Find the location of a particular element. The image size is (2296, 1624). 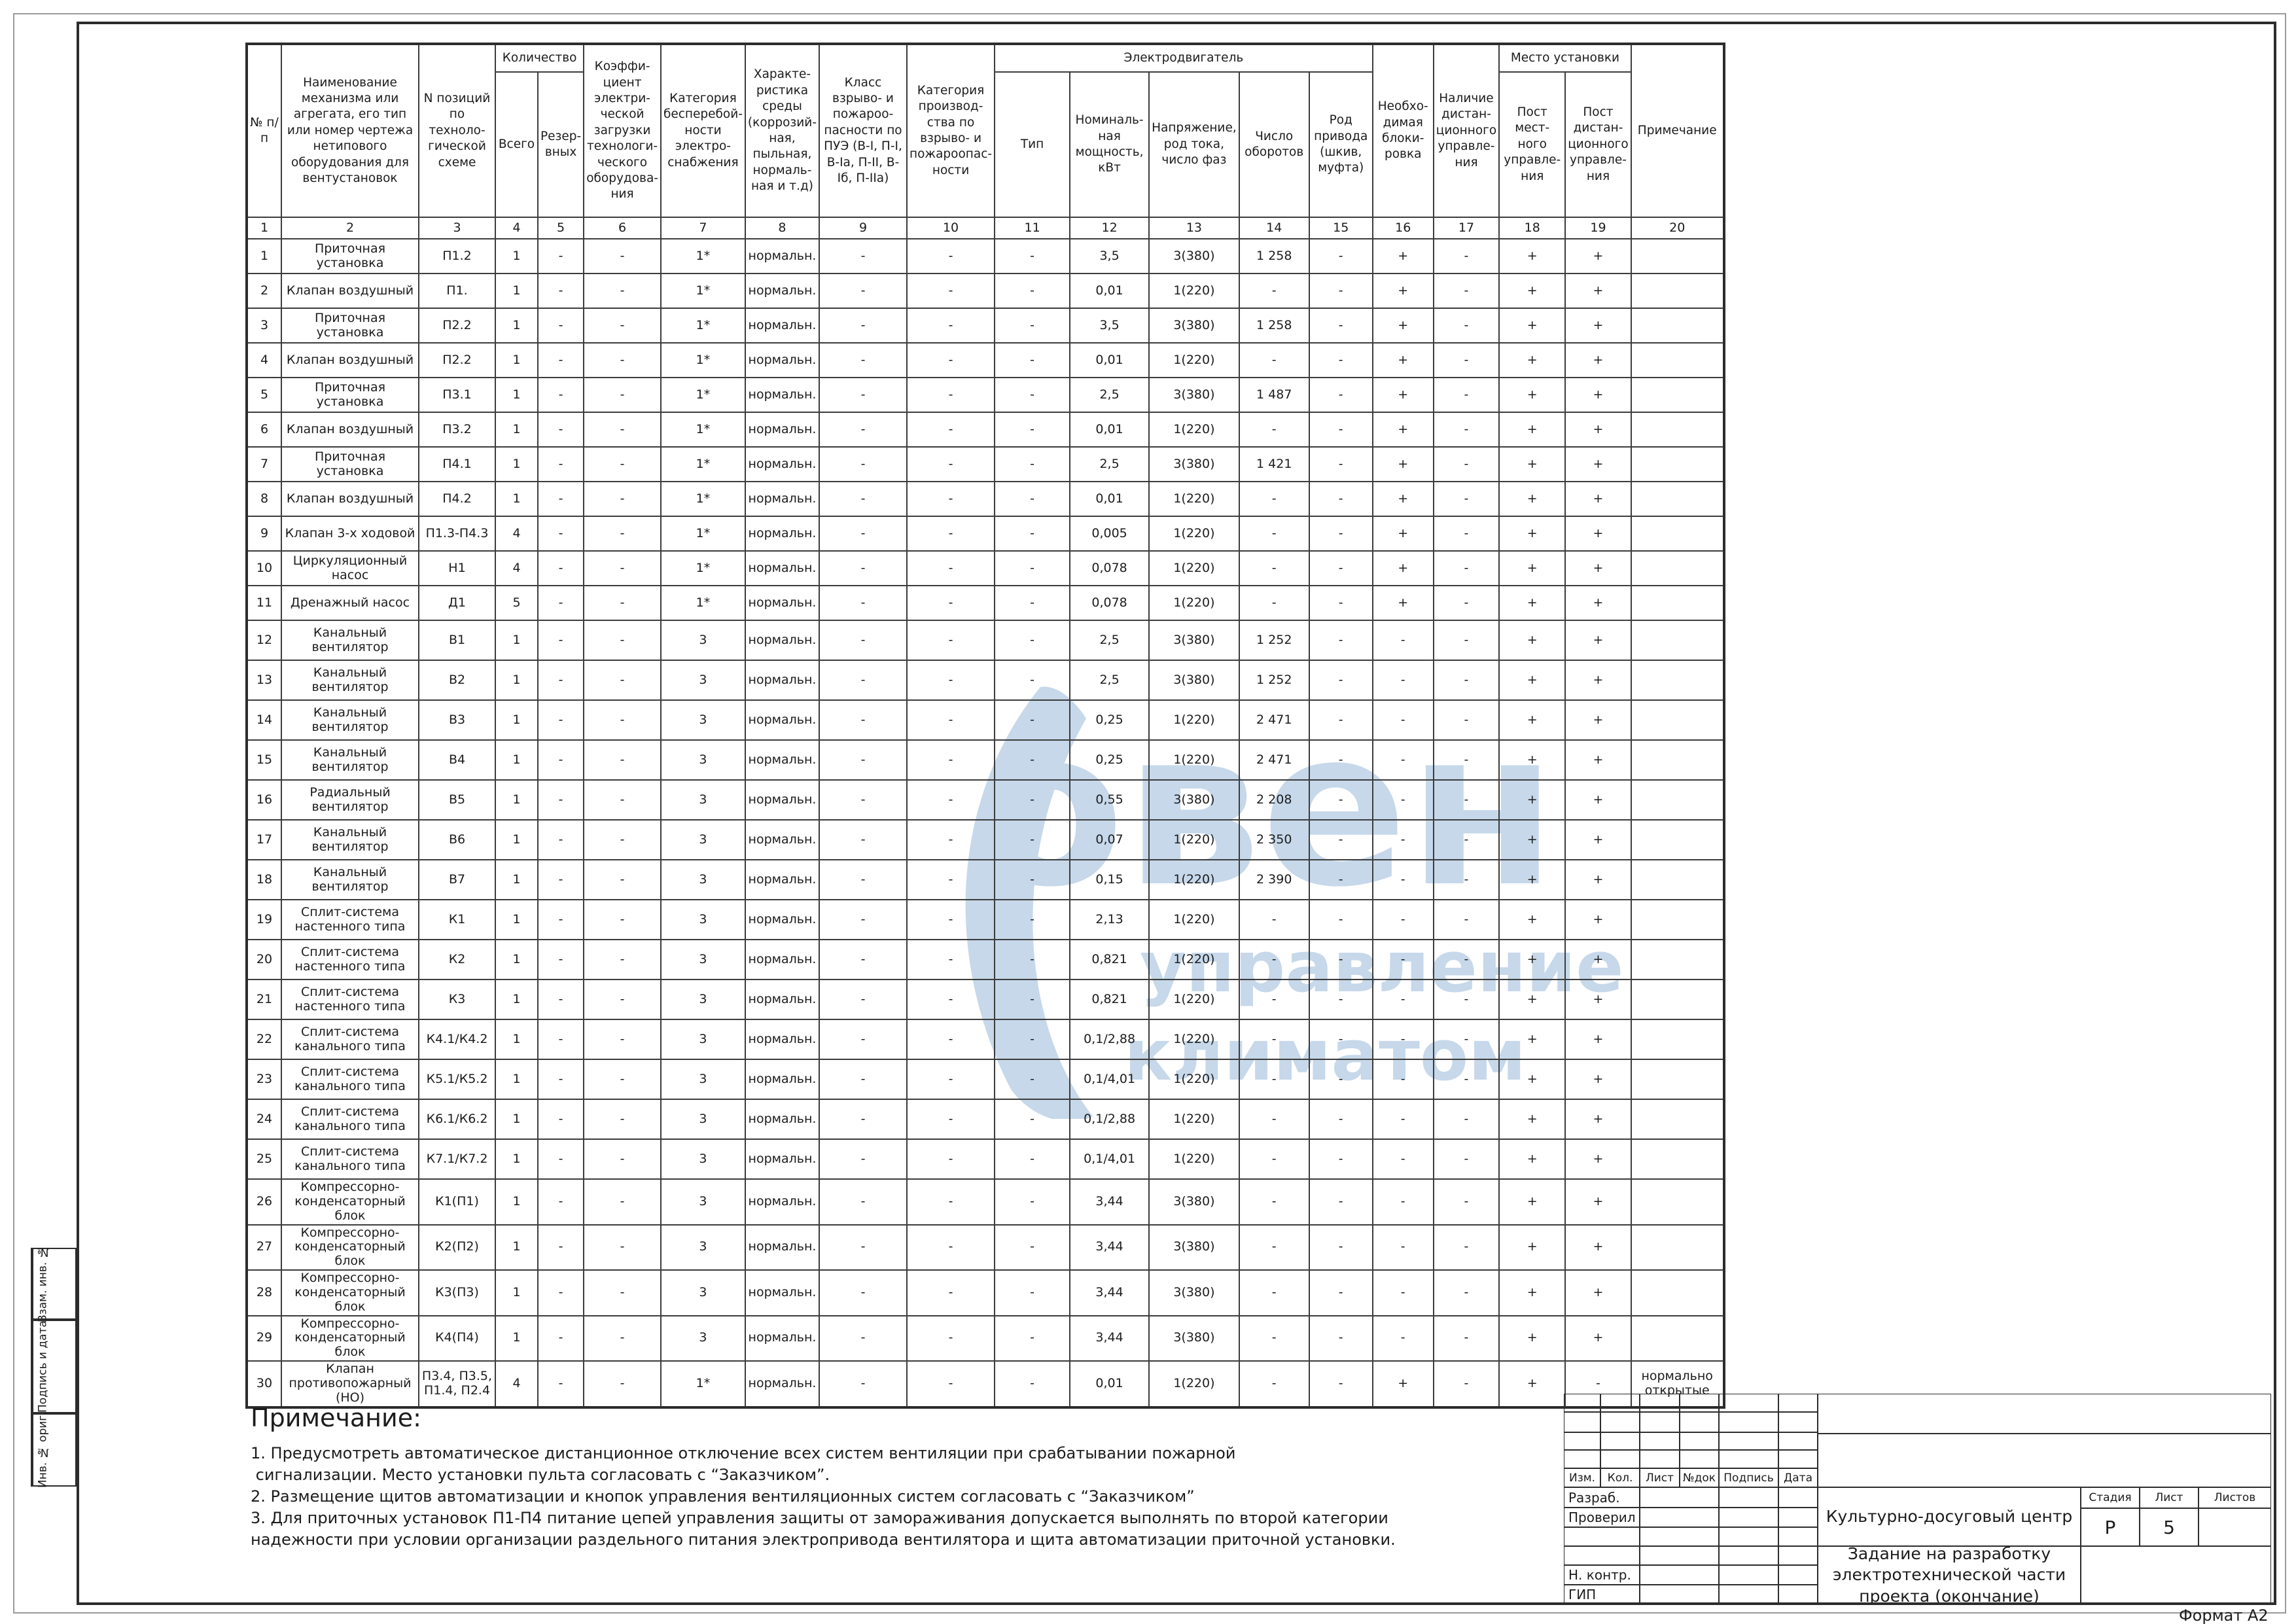

table-cell: 20 is located at coordinates (264, 959).